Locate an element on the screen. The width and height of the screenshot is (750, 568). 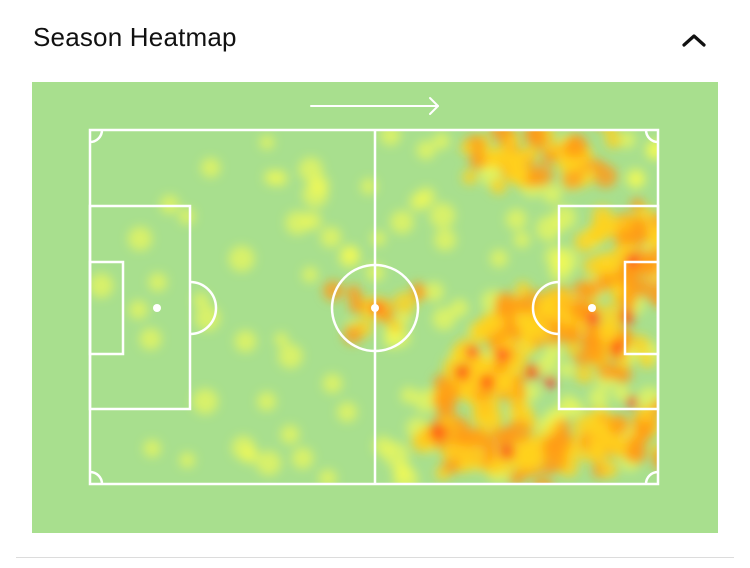
right-penalty-spot is located at coordinates (592, 308).